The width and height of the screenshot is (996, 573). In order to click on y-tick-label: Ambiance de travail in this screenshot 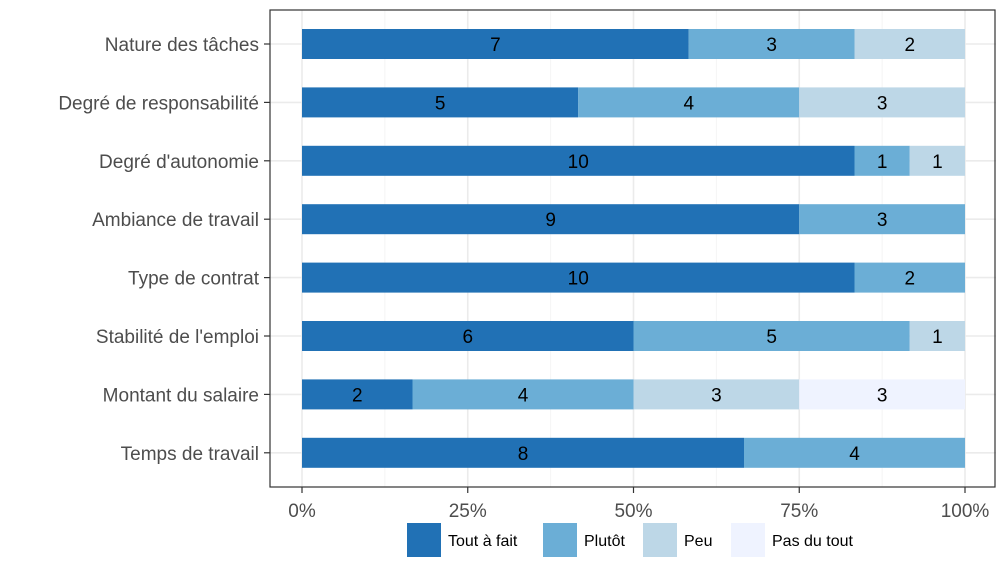, I will do `click(175, 220)`.